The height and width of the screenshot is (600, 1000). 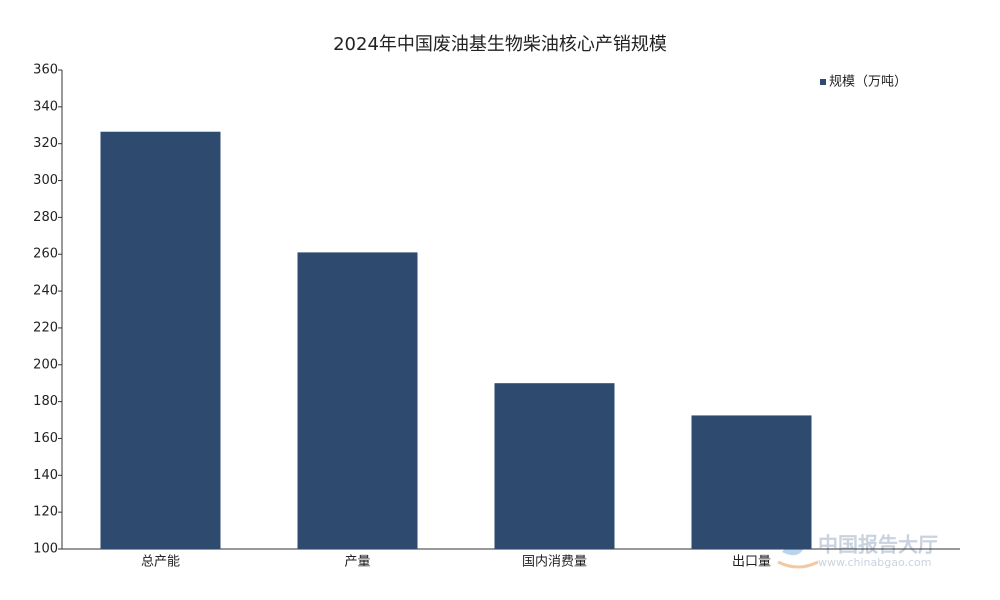 What do you see at coordinates (875, 562) in the screenshot?
I see `watermark-url: www.chinabgao.com` at bounding box center [875, 562].